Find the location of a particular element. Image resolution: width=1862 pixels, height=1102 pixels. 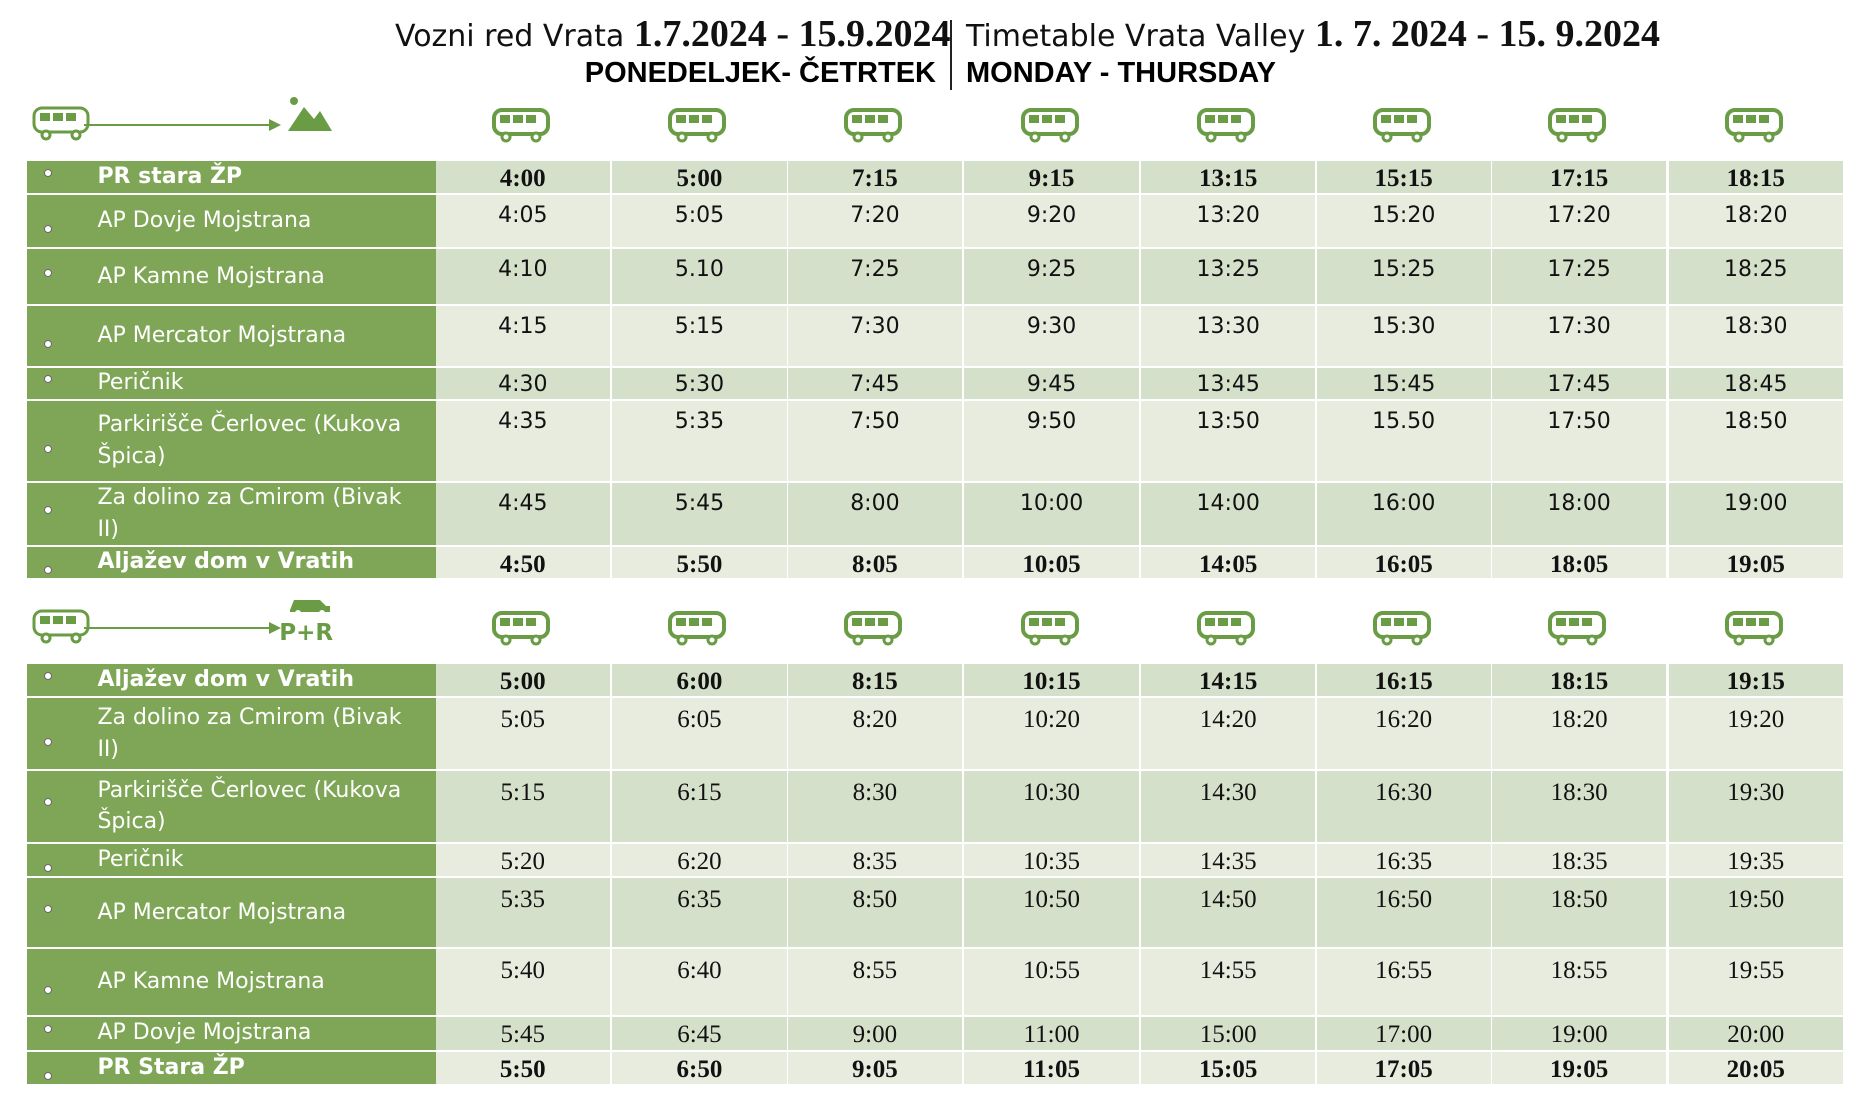

time: 18:50 is located at coordinates (1755, 441).